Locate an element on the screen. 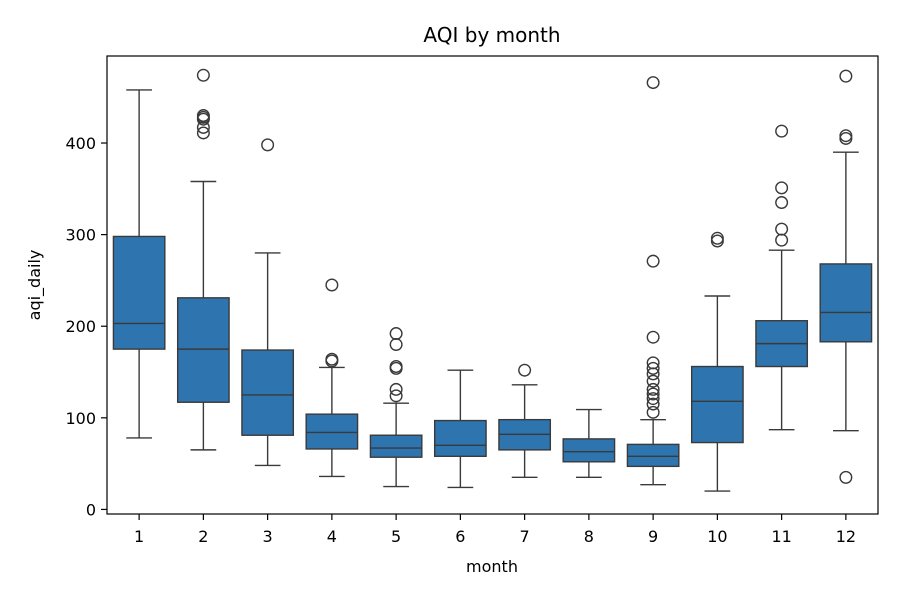  x-tick-label: 1 is located at coordinates (139, 536).